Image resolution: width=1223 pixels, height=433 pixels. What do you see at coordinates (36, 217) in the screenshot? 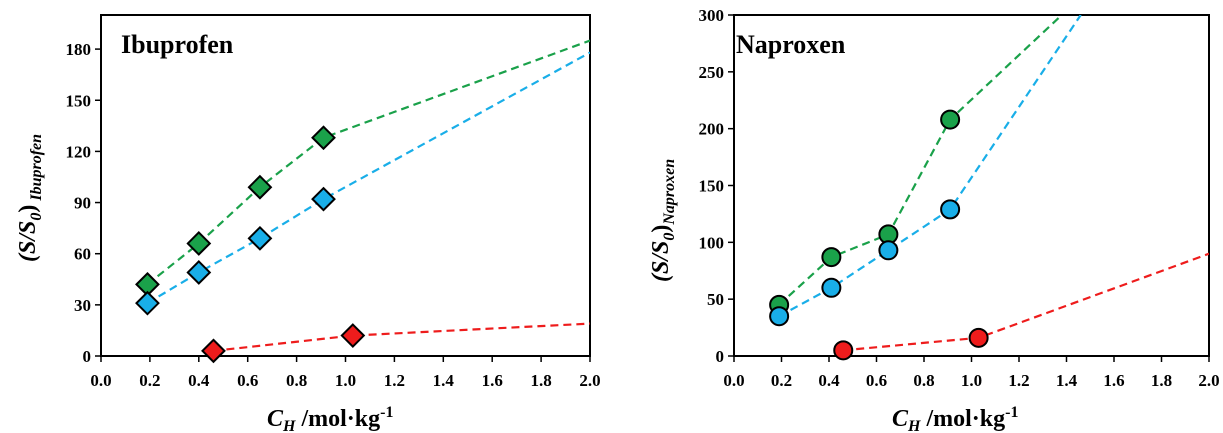
I see `ibuprofen-y-axis-label-sub0: 0` at bounding box center [36, 217].